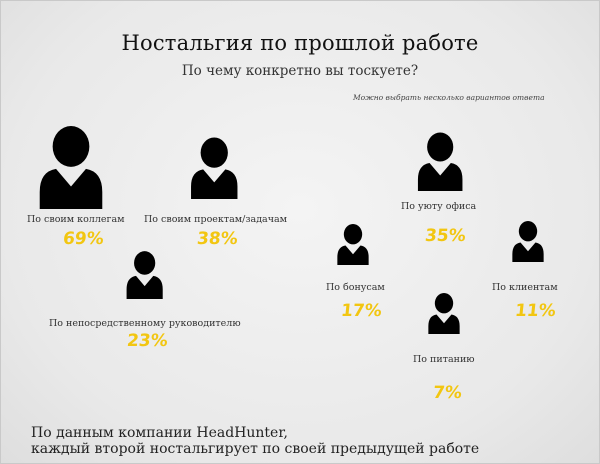  What do you see at coordinates (444, 359) in the screenshot?
I see `category-label-food: По питанию` at bounding box center [444, 359].